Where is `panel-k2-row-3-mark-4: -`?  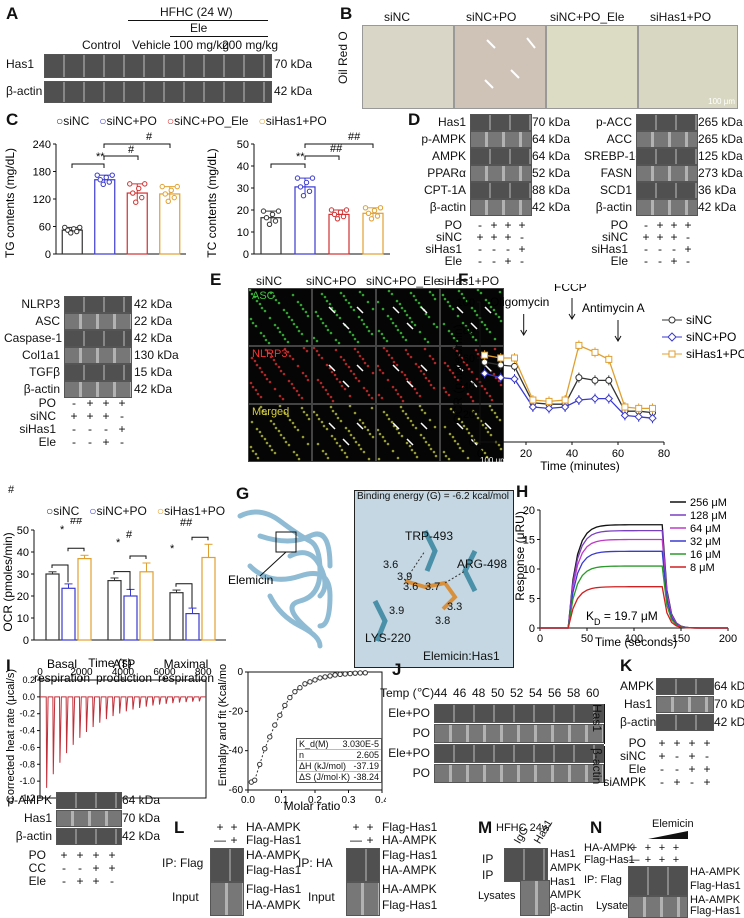
panel-k2-row-3-mark-4: - is located at coordinates (112, 881).